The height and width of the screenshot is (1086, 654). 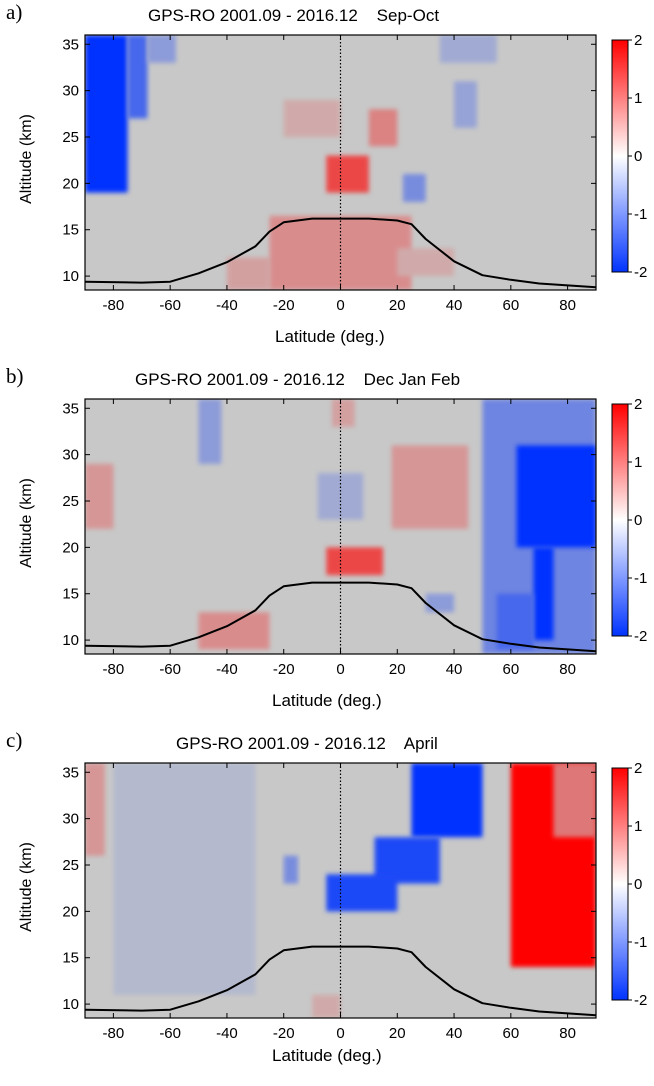 I want to click on panel-letter: b), so click(x=15, y=376).